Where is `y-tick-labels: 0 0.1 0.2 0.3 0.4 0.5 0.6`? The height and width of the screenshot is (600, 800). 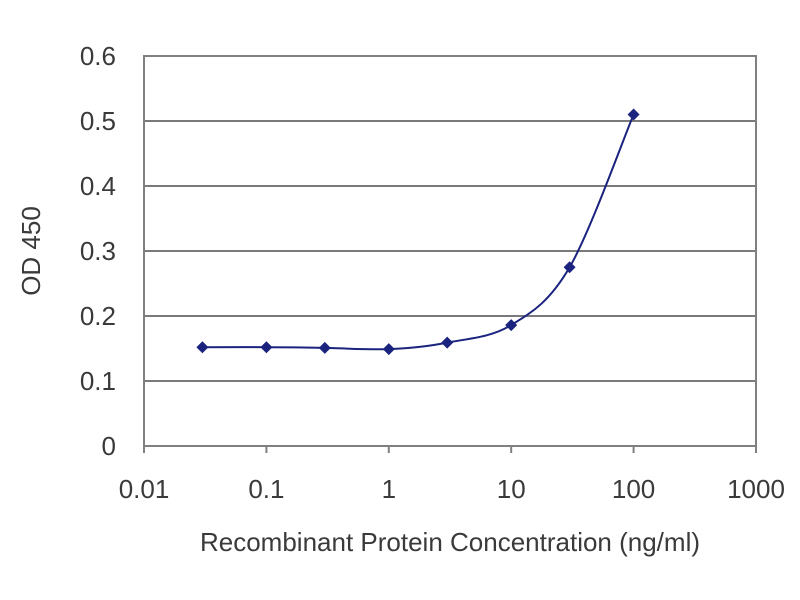
y-tick-labels: 0 0.1 0.2 0.3 0.4 0.5 0.6 is located at coordinates (98, 251).